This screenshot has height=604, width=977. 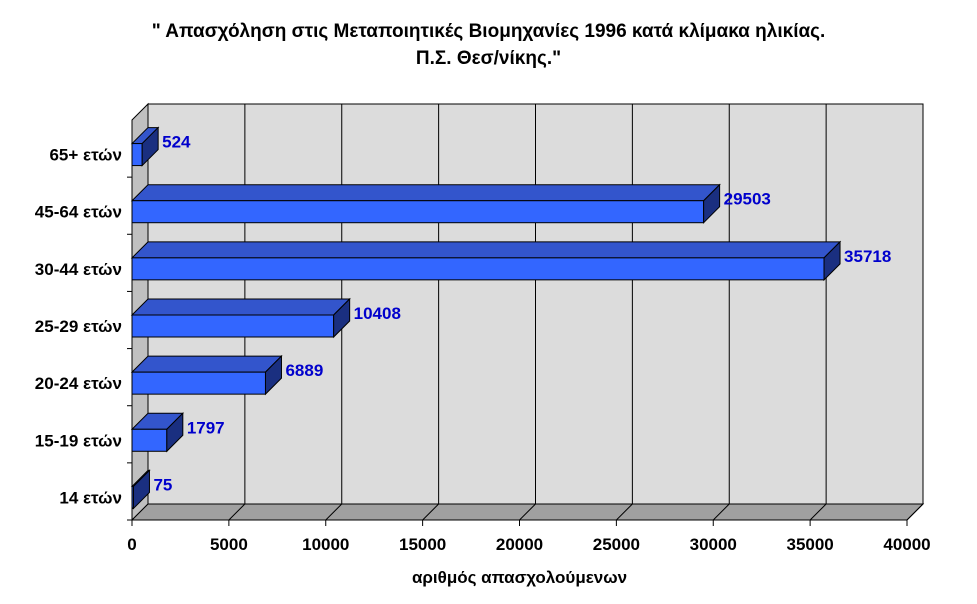 I want to click on x-tick-label: 15000, so click(x=422, y=544).